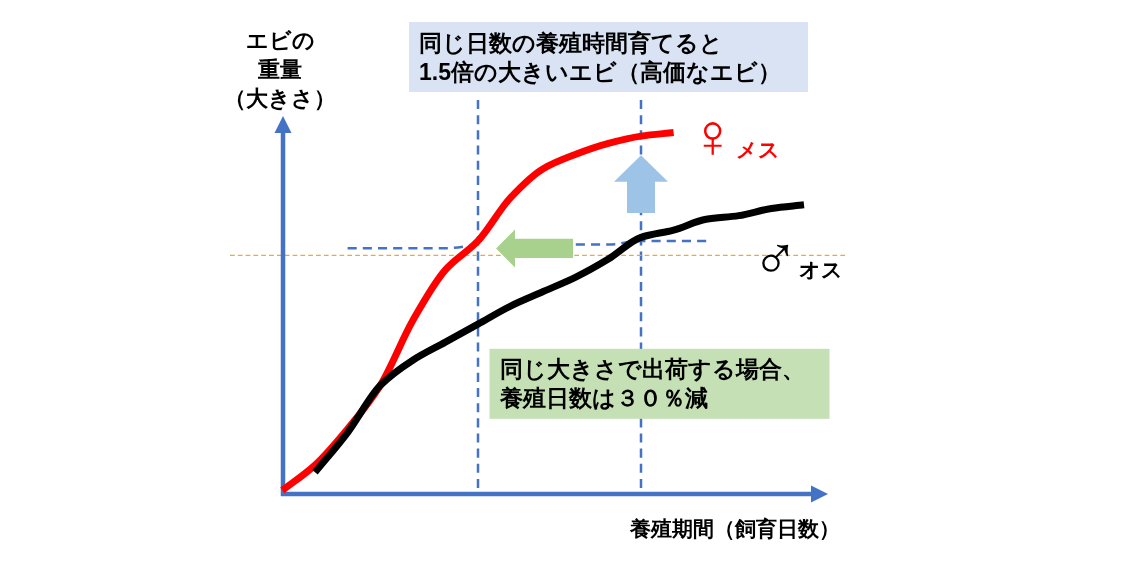  I want to click on annotation: 同じ大きさで出荷する場合、養殖日数は３０％減, so click(652, 384).